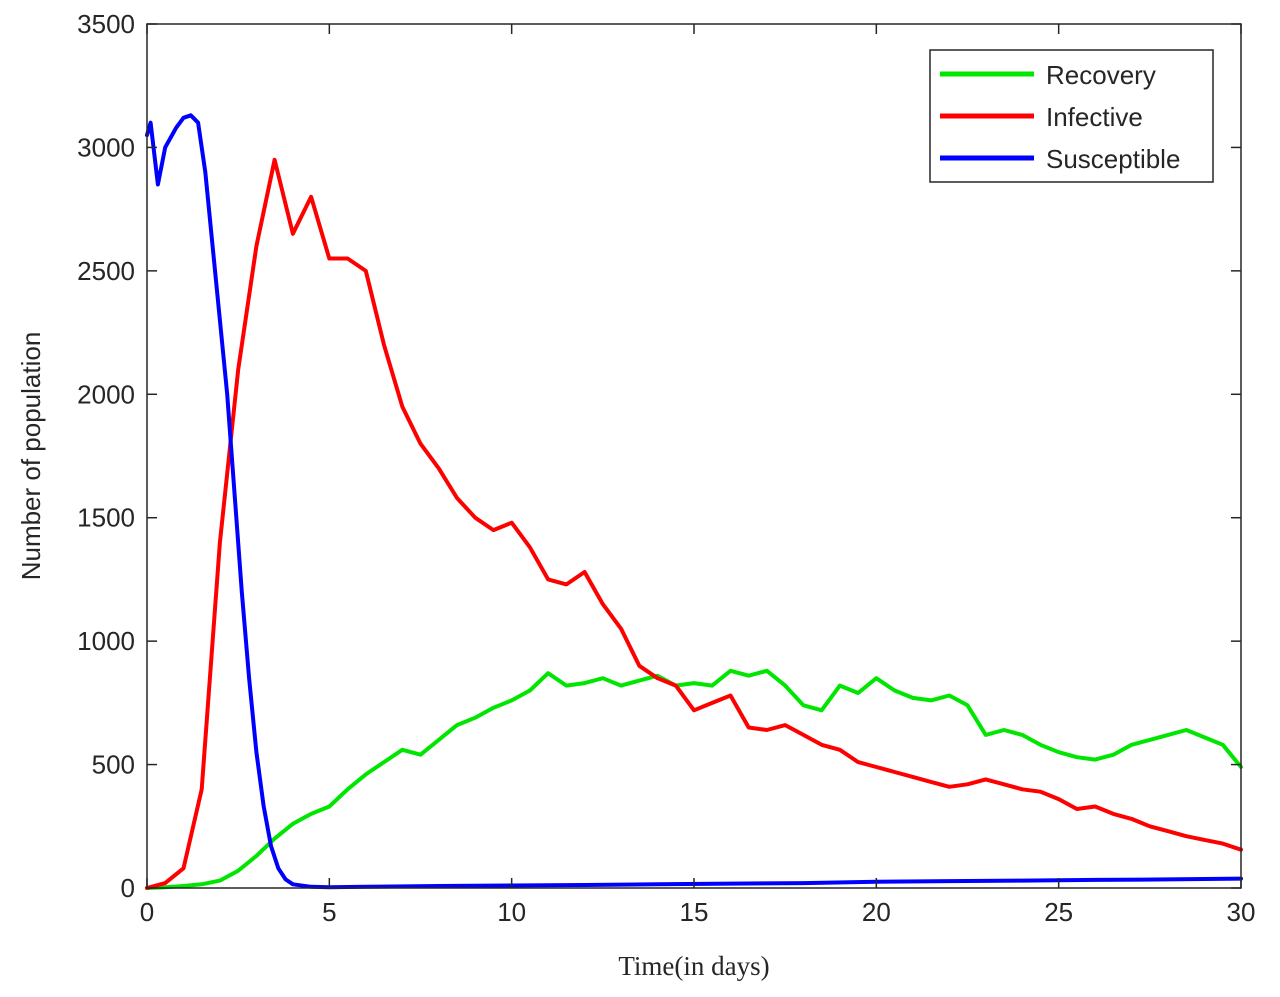  Describe the element at coordinates (147, 912) in the screenshot. I see `x-tick-label: 0` at that location.